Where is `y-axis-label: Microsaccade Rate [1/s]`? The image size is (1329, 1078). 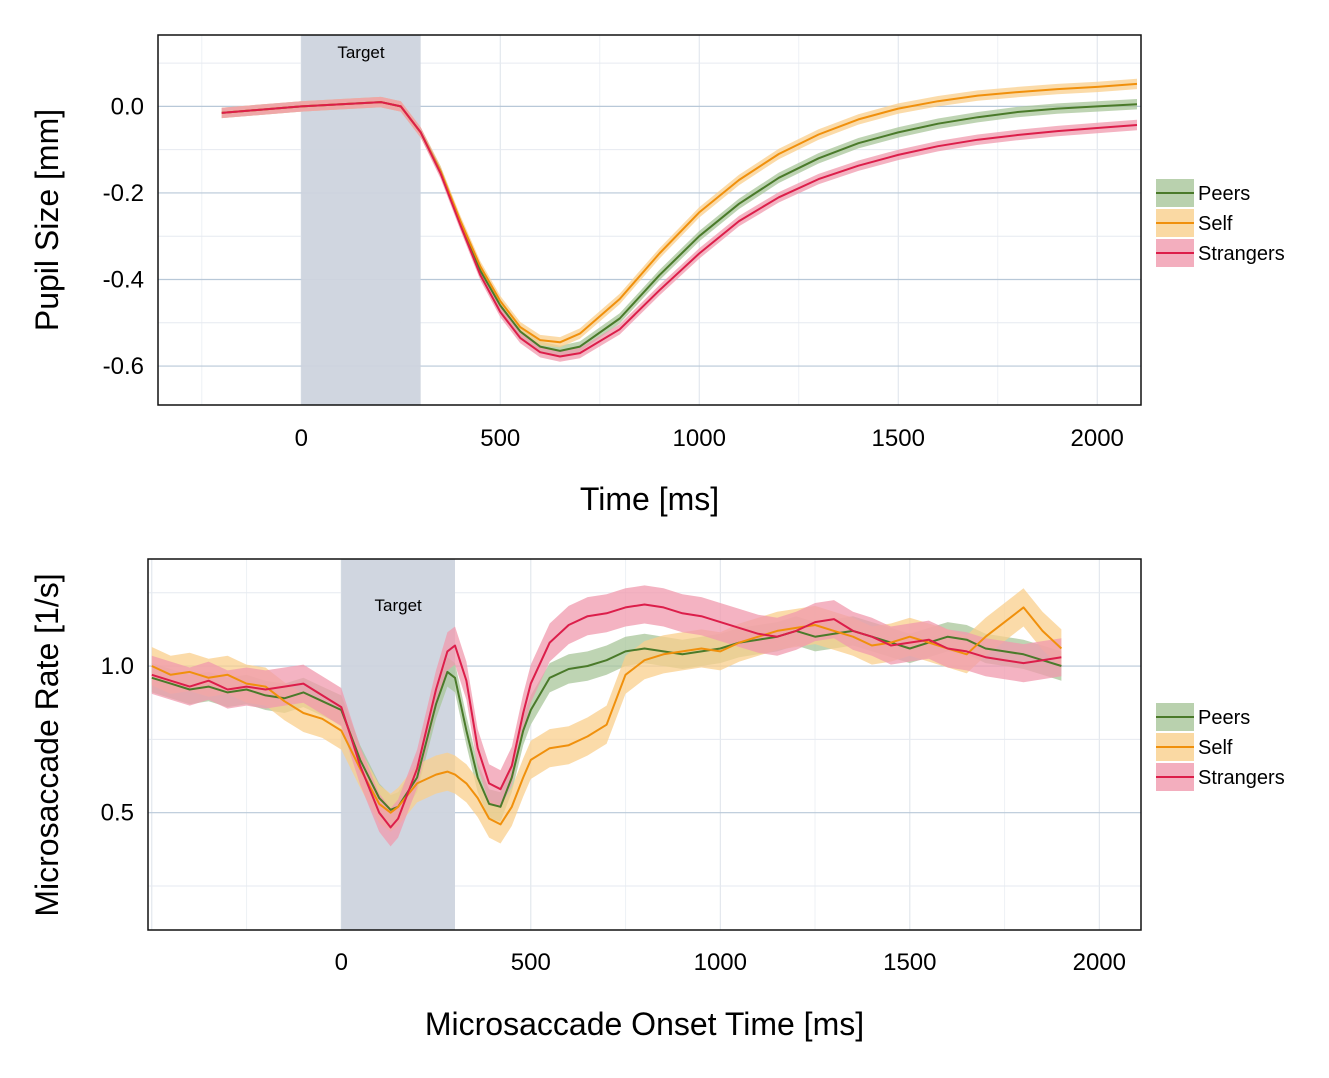 y-axis-label: Microsaccade Rate [1/s] is located at coordinates (47, 744).